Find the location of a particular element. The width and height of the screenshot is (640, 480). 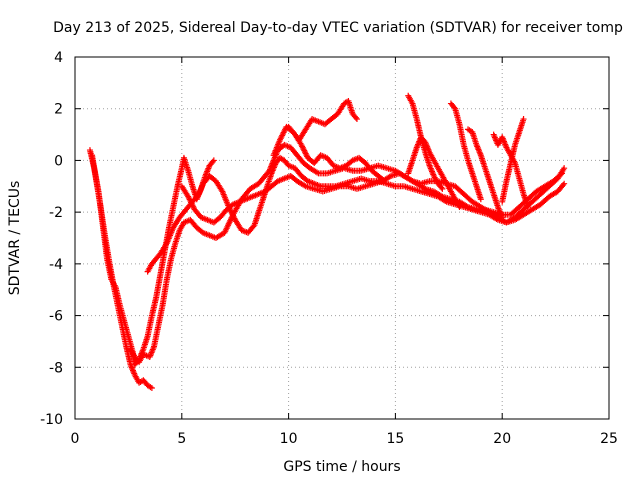

y-tick-label: -8 is located at coordinates (56, 368).